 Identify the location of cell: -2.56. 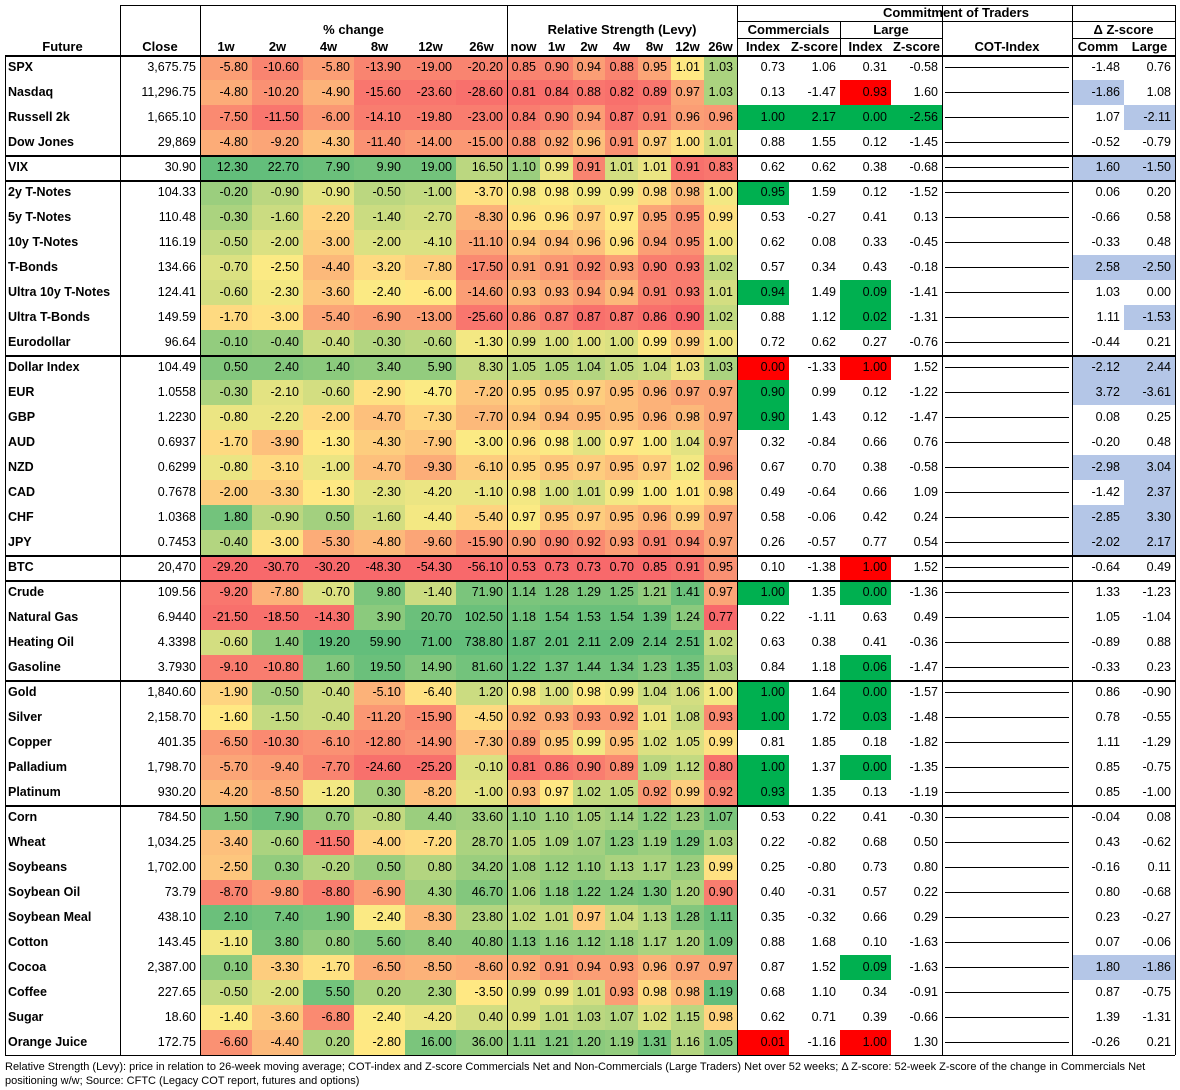
(916, 117).